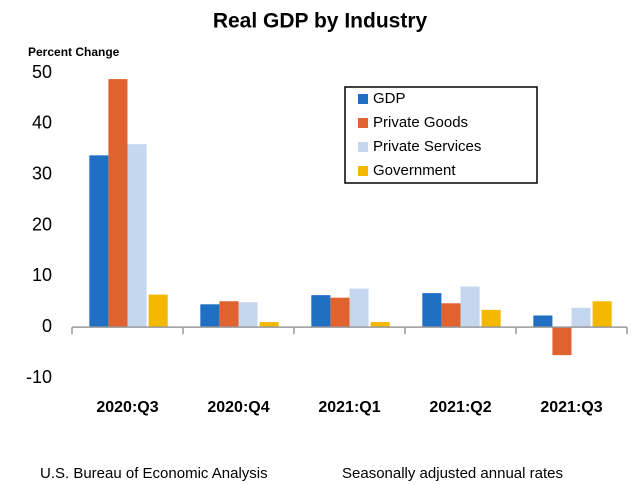 The image size is (634, 485). What do you see at coordinates (42, 123) in the screenshot?
I see `y-tick-label: 40` at bounding box center [42, 123].